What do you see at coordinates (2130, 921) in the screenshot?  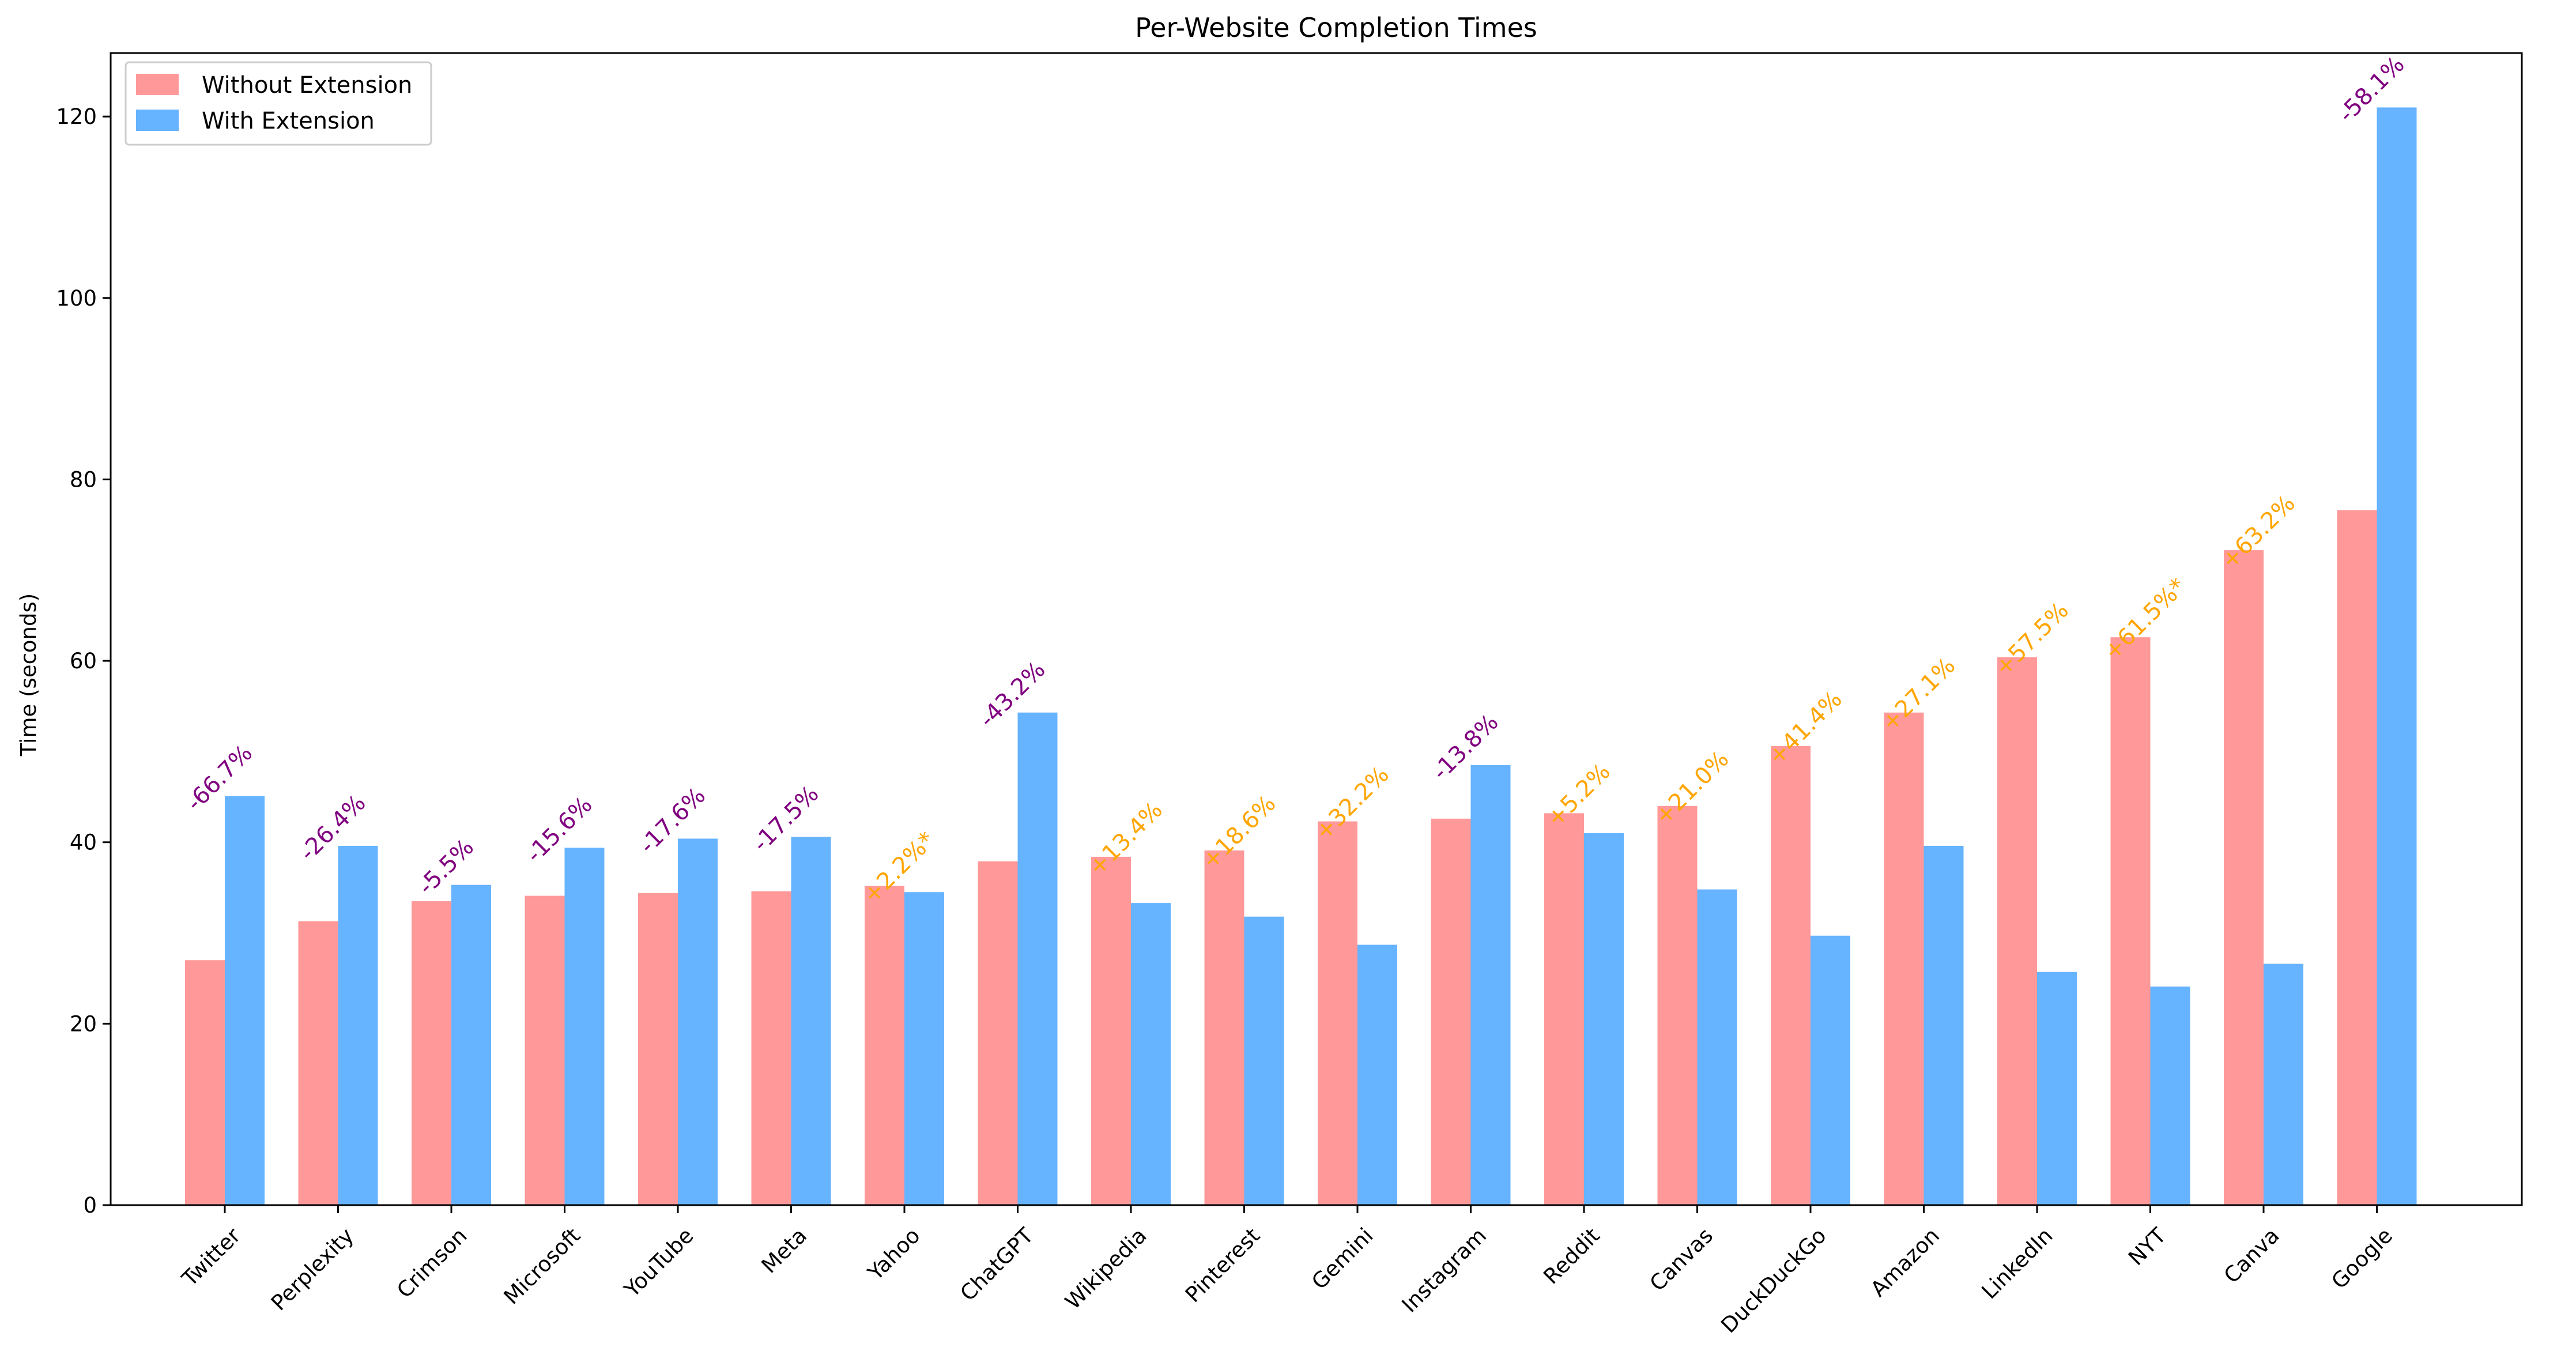 I see `bar-without-extension-nyt` at bounding box center [2130, 921].